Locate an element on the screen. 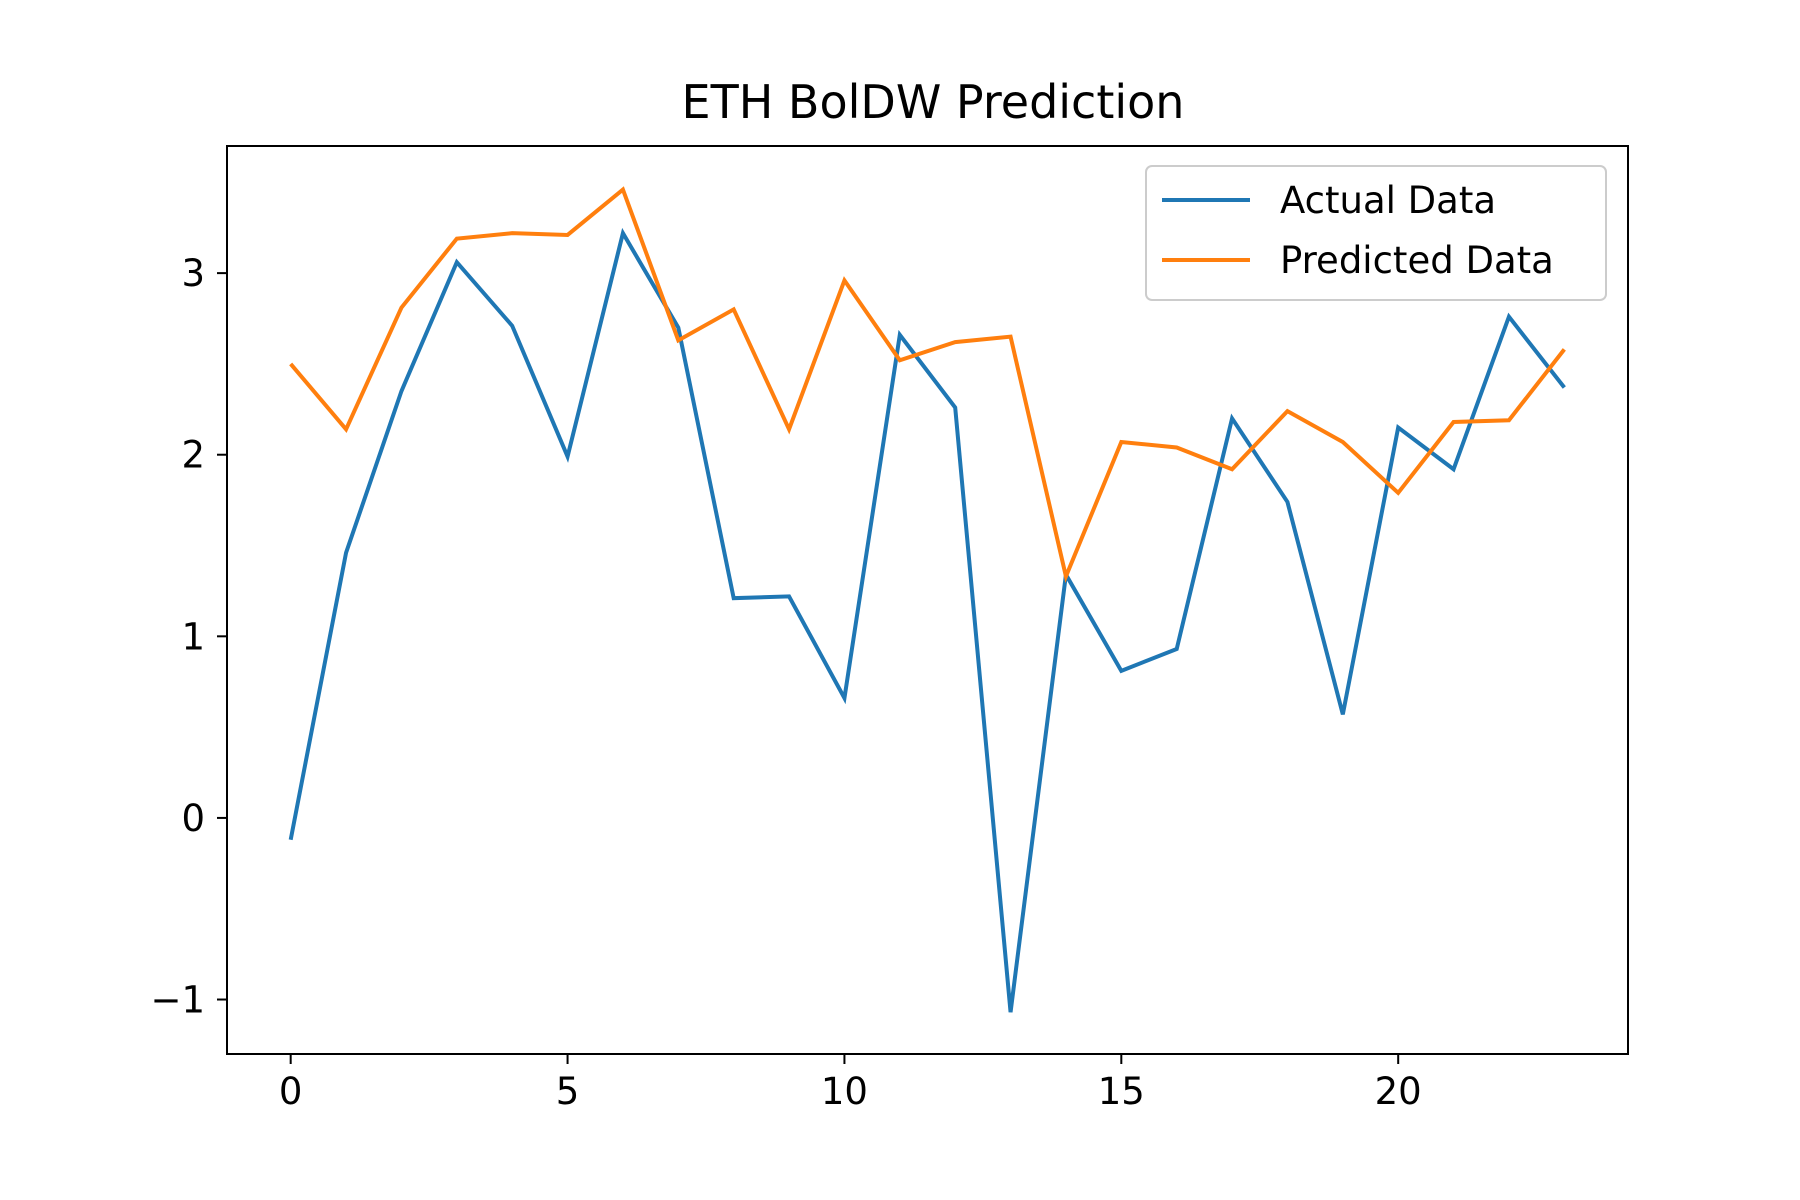 Image resolution: width=1800 pixels, height=1200 pixels. legend: Actual Data Predicted Data is located at coordinates (1376, 233).